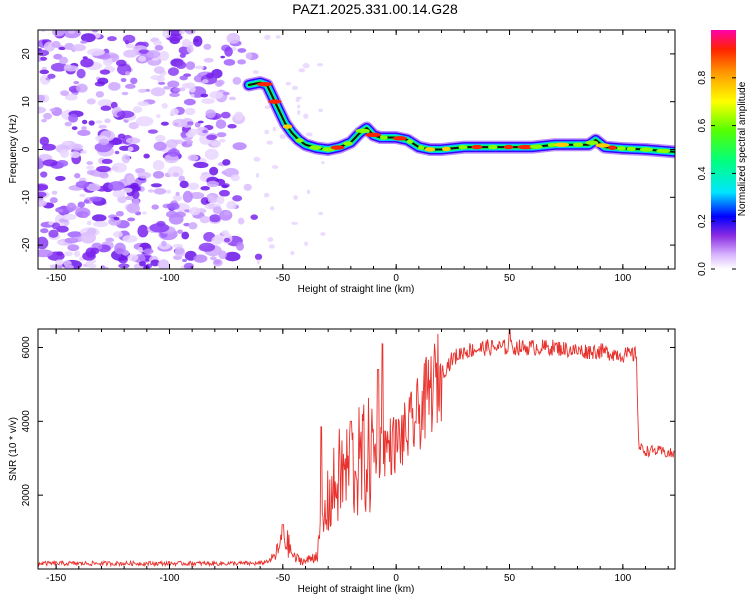 The width and height of the screenshot is (750, 600). I want to click on colorbar-tick-label: 0.0, so click(702, 269).